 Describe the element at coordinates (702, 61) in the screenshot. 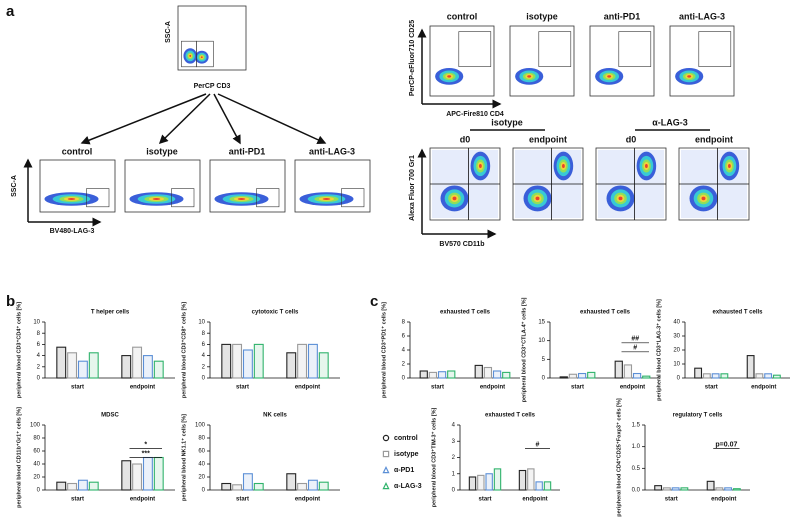

I see `flow-plot` at that location.